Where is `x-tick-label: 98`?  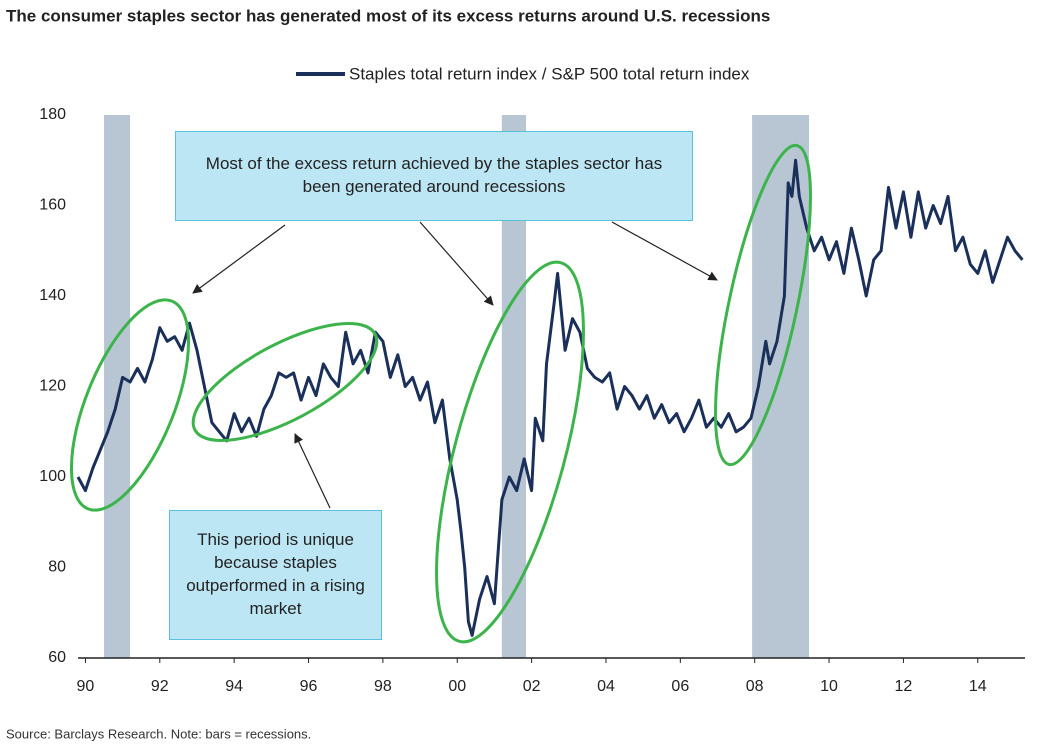
x-tick-label: 98 is located at coordinates (383, 686).